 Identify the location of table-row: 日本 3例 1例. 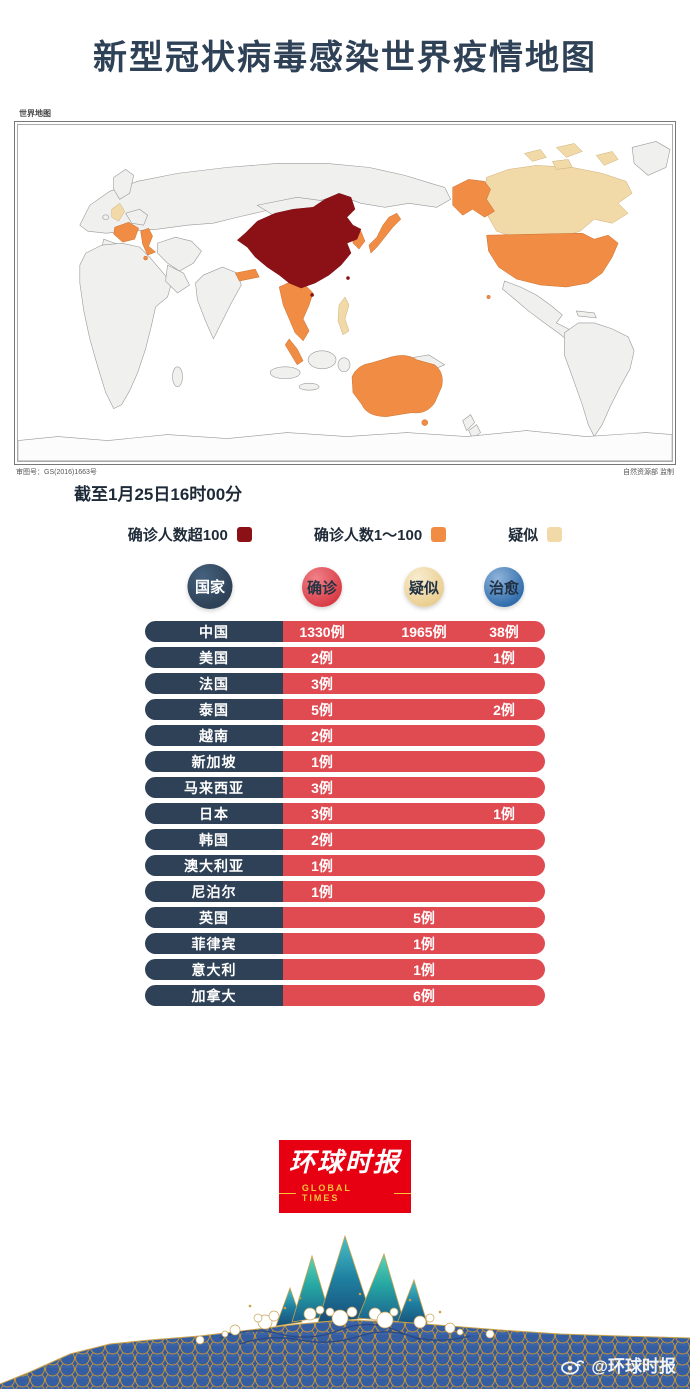
(345, 813).